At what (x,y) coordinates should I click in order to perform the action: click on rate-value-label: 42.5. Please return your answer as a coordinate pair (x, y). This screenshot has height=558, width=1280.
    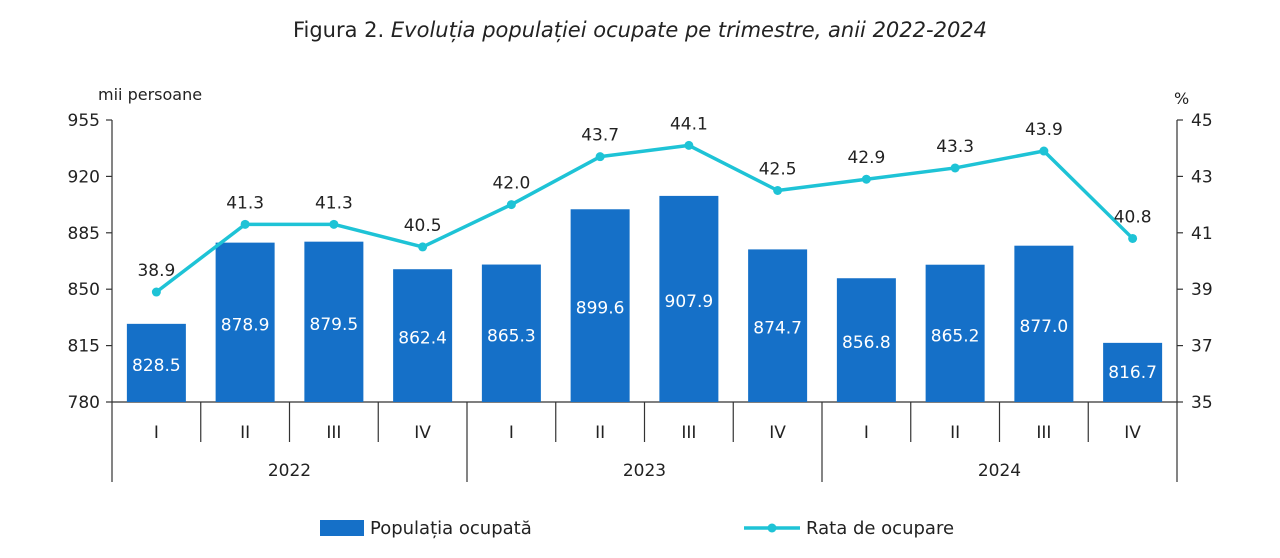
    Looking at the image, I should click on (778, 170).